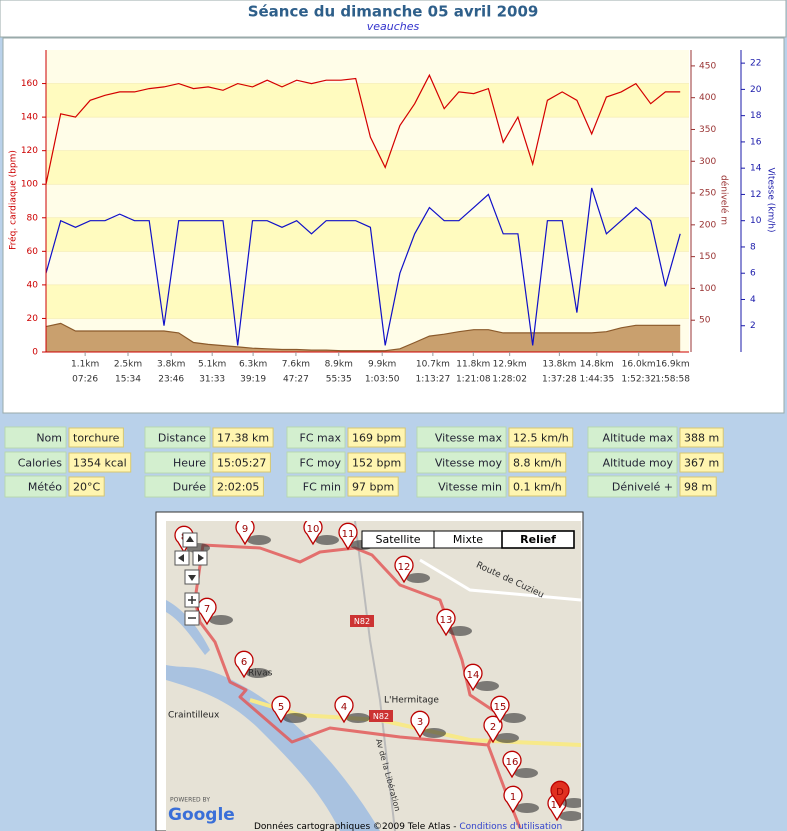 The width and height of the screenshot is (787, 831). Describe the element at coordinates (194, 716) in the screenshot. I see `place: Craintilleux` at that location.